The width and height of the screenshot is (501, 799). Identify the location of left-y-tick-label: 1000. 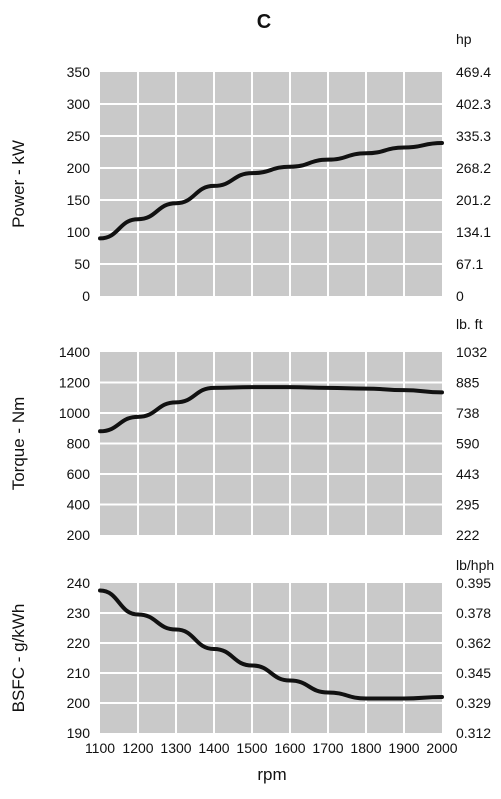
(74, 413).